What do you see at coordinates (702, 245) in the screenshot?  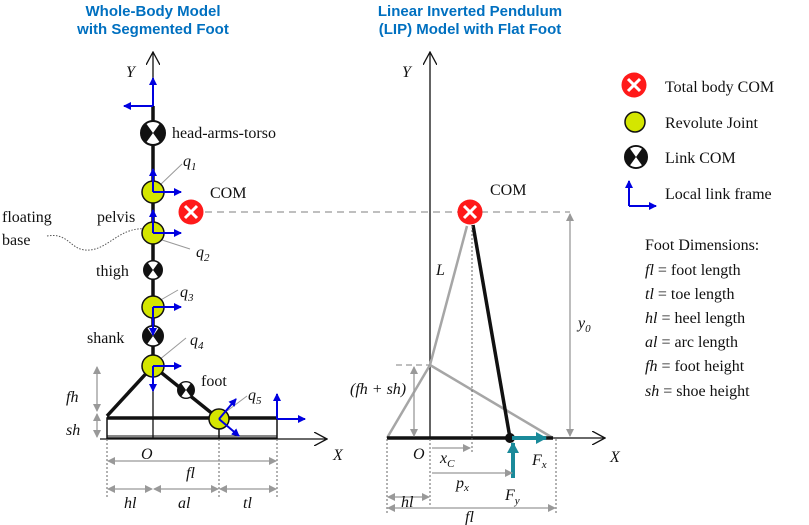 I see `foot-dimensions-title: Foot Dimensions:` at bounding box center [702, 245].